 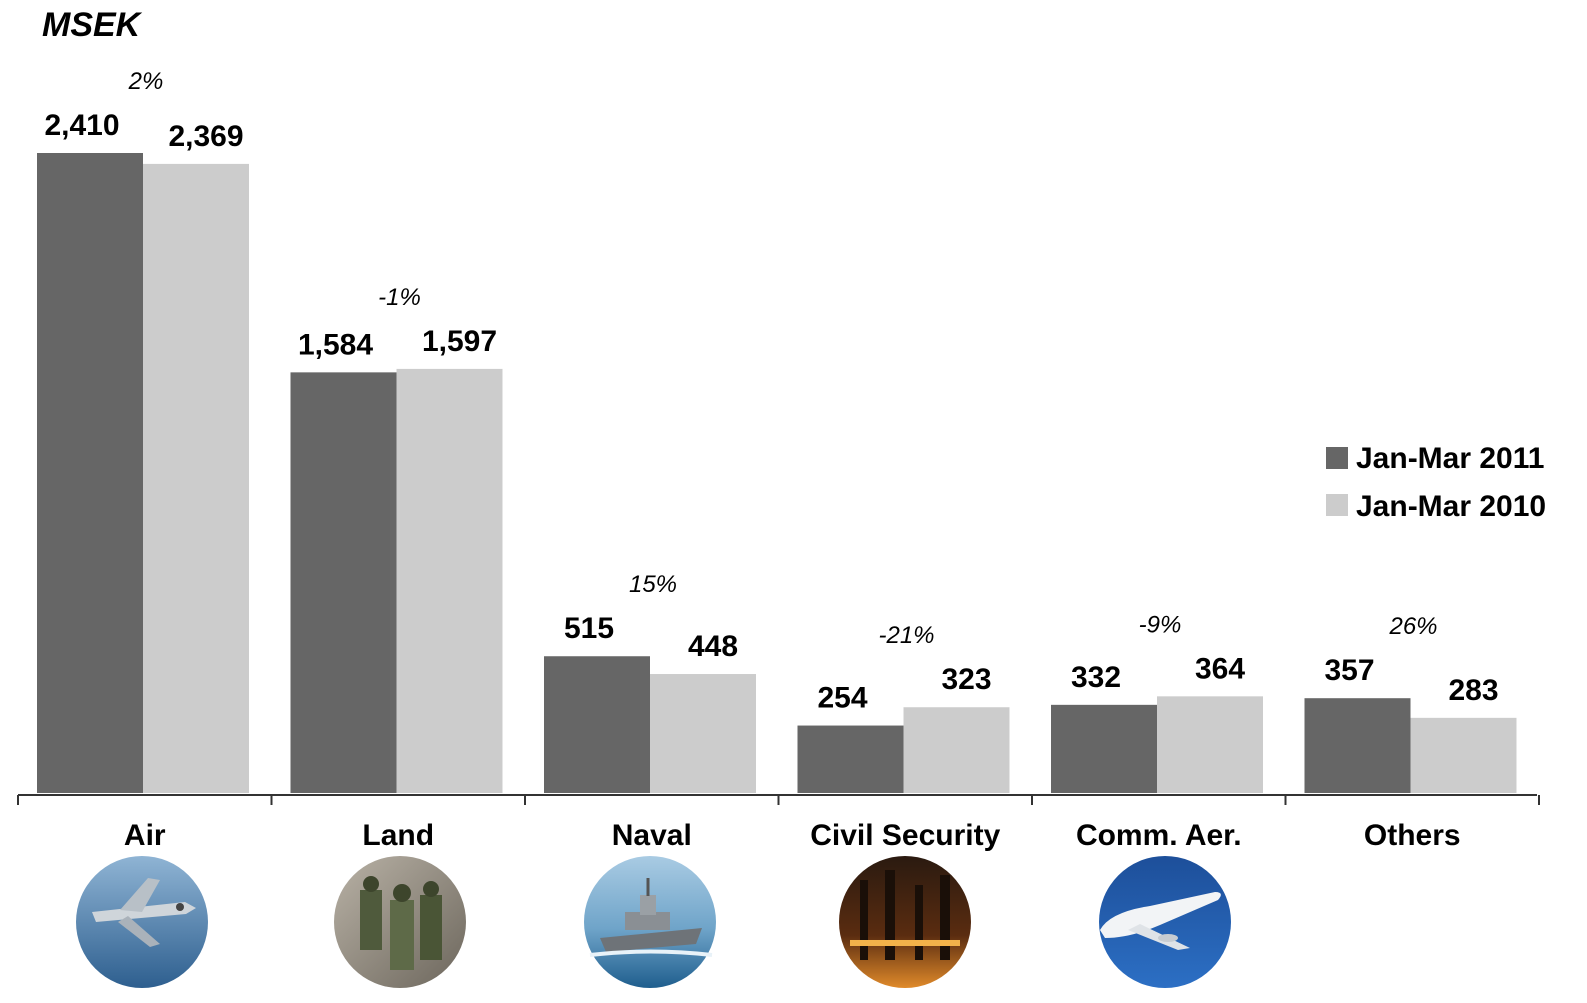 I want to click on category-label: Civil Security, so click(x=905, y=835).